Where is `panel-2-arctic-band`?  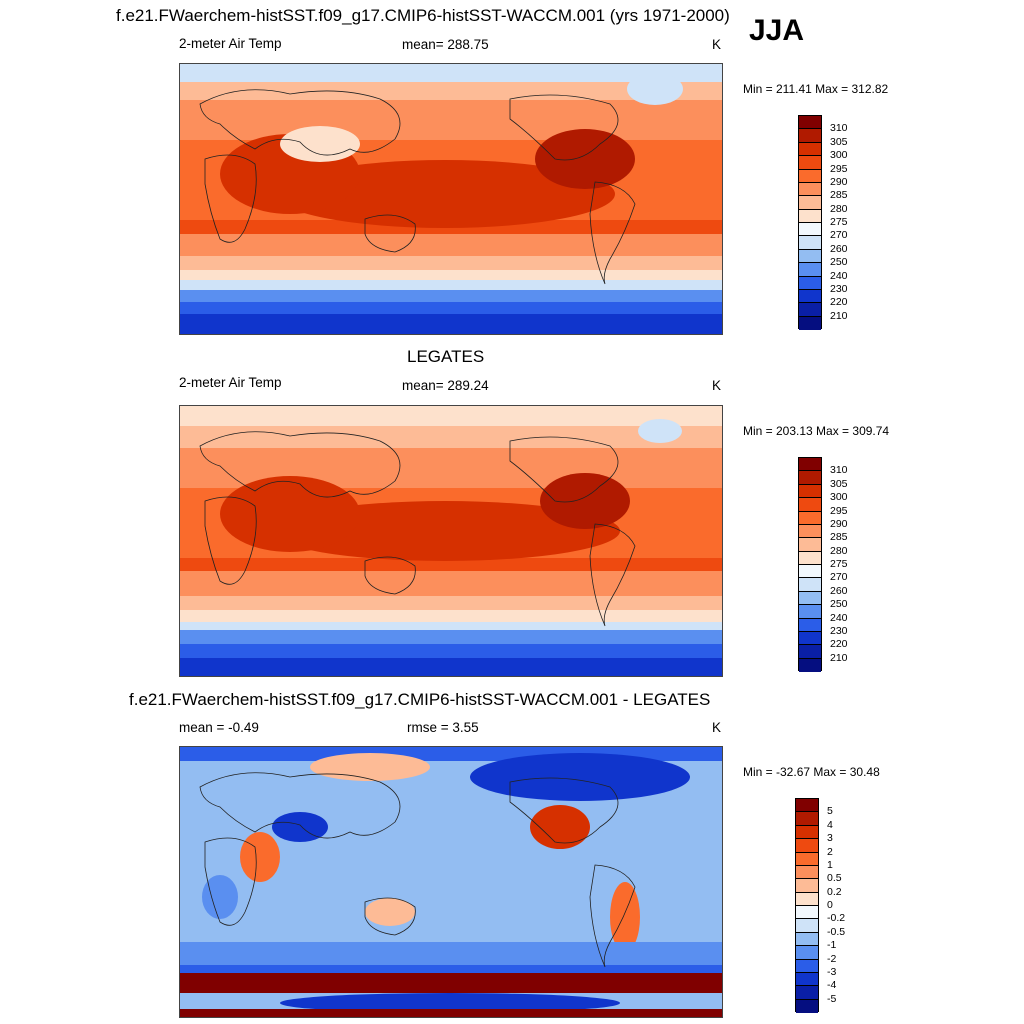 panel-2-arctic-band is located at coordinates (451, 416).